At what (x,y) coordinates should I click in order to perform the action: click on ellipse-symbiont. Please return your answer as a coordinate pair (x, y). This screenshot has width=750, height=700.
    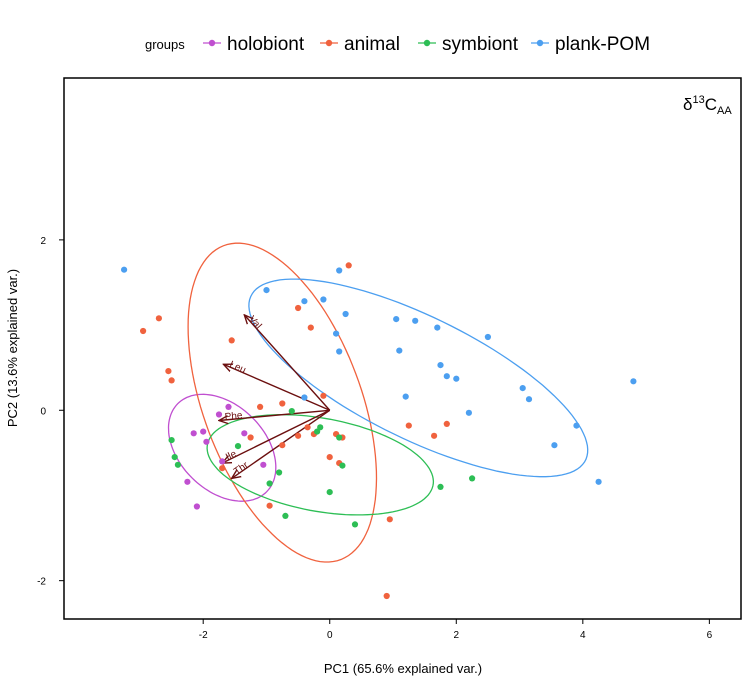
    Looking at the image, I should click on (320, 465).